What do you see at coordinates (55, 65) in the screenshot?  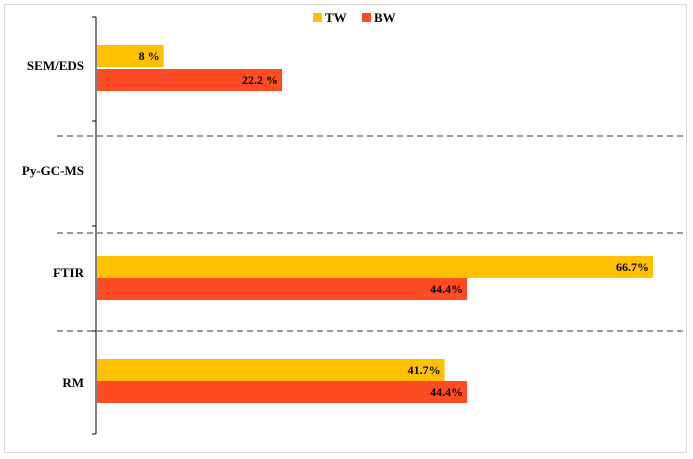 I see `category-label-sem-eds: SEM/EDS` at bounding box center [55, 65].